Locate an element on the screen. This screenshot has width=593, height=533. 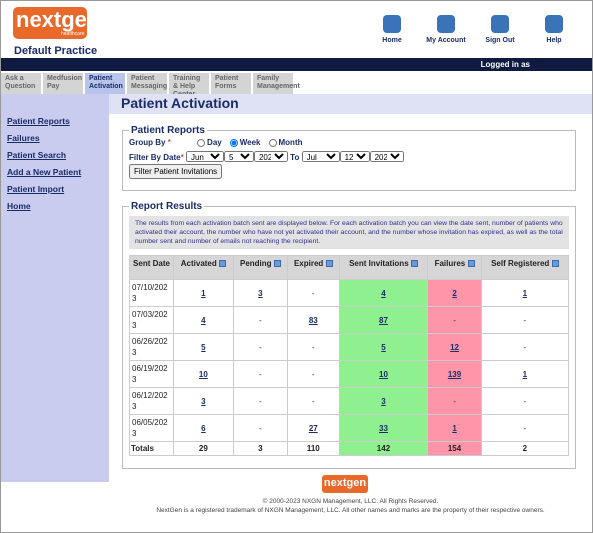
sidebar-link: Failures is located at coordinates (23, 138).